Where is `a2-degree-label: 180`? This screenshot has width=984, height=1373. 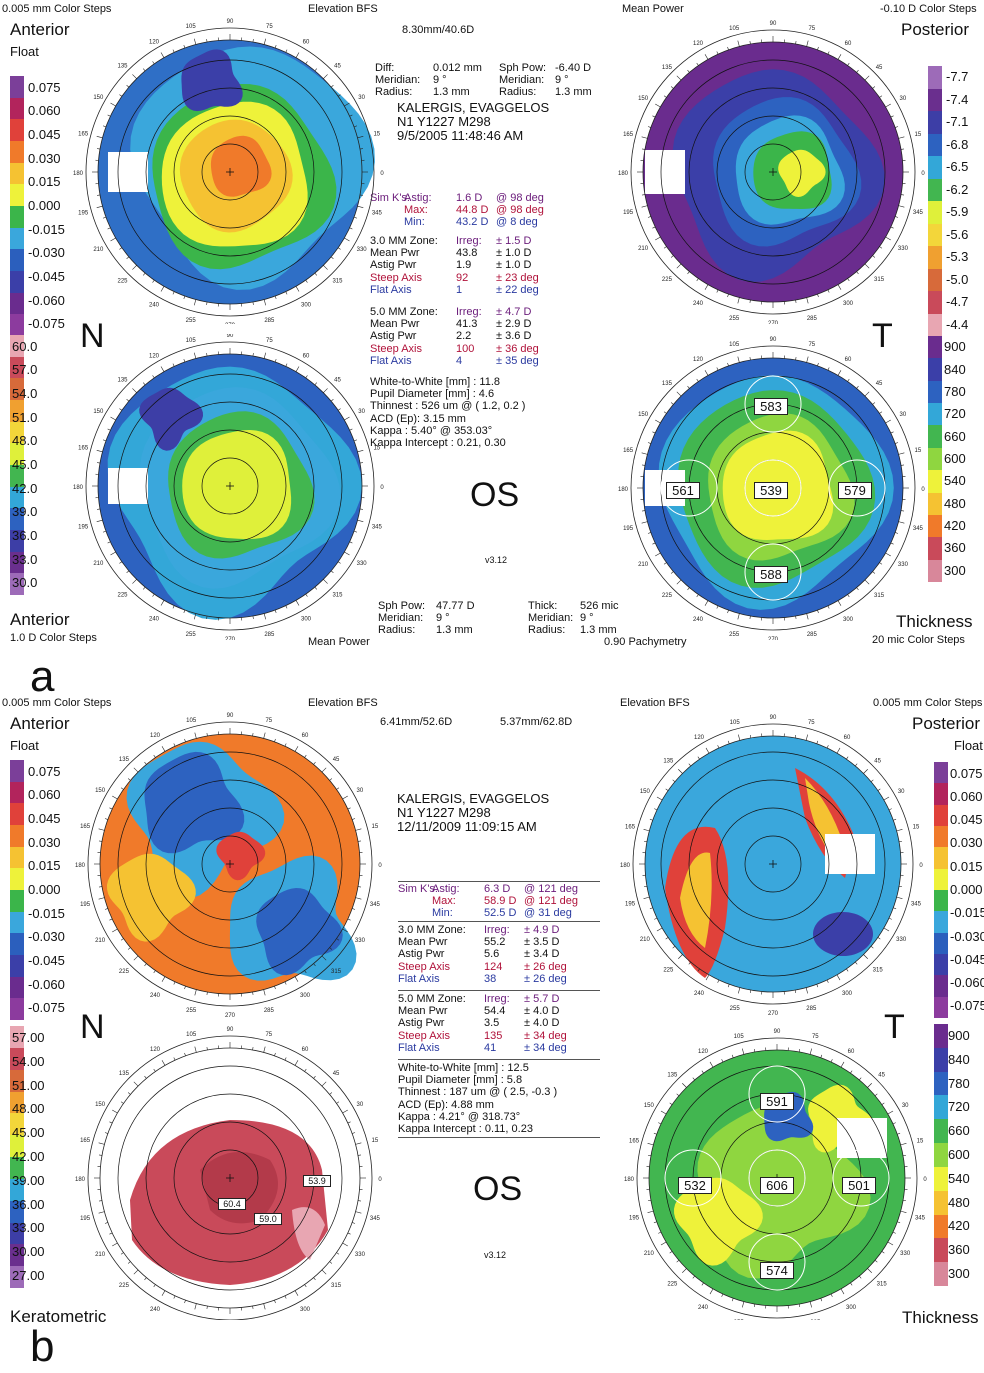 a2-degree-label: 180 is located at coordinates (78, 488).